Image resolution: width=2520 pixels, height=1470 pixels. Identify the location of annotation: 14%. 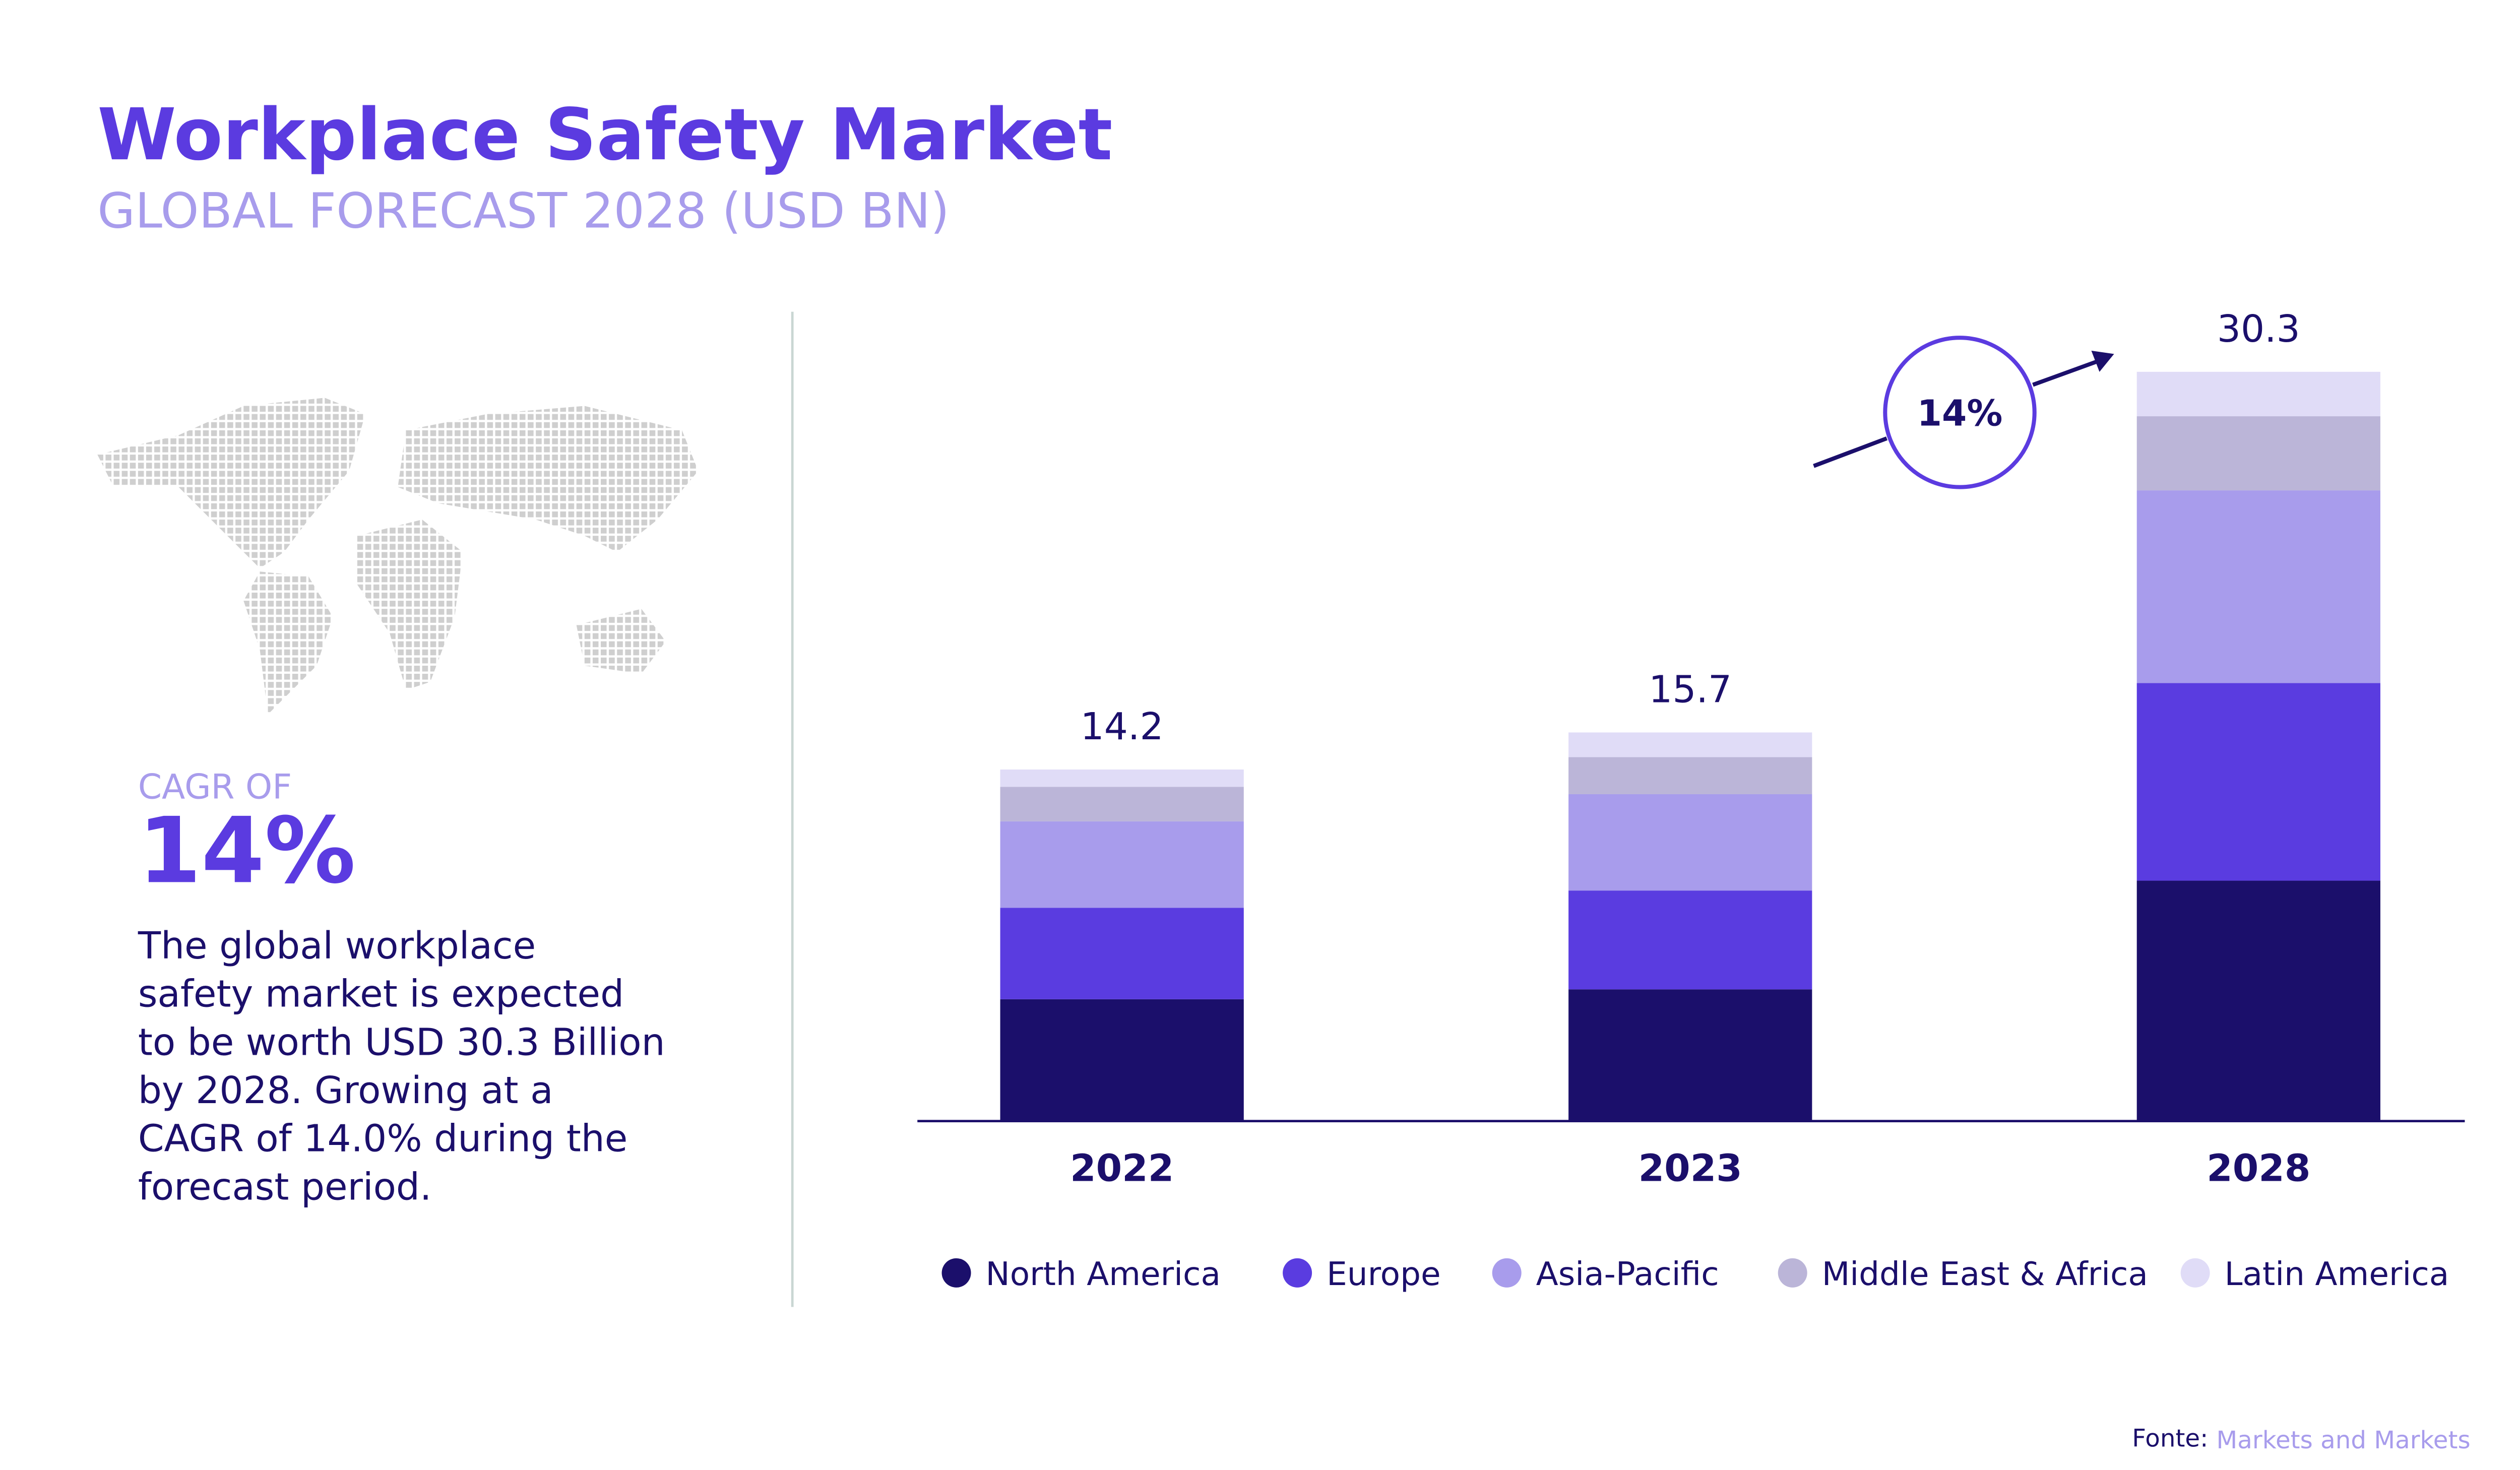
(1960, 413).